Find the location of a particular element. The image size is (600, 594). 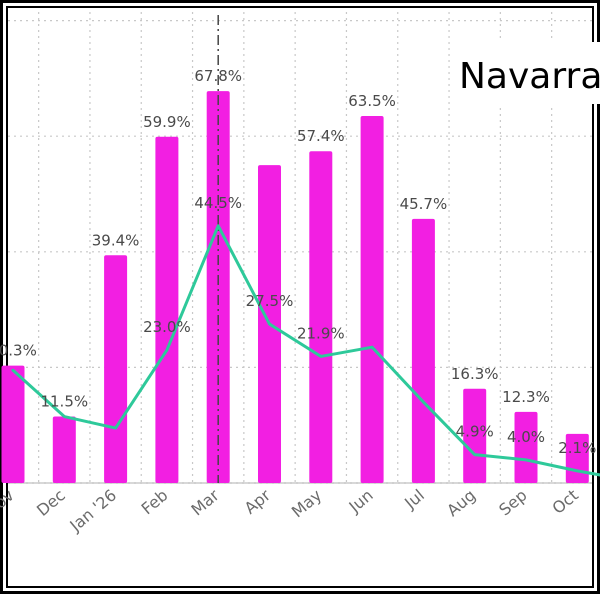

bar-label-10: 12.3% is located at coordinates (526, 397).